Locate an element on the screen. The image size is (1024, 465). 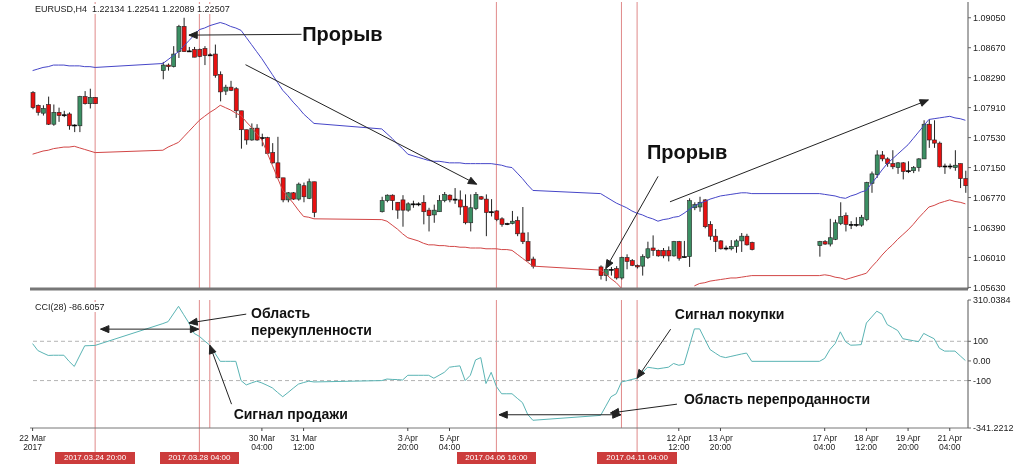
x-tick-label: 22 Mar 2017 is located at coordinates (32, 442).